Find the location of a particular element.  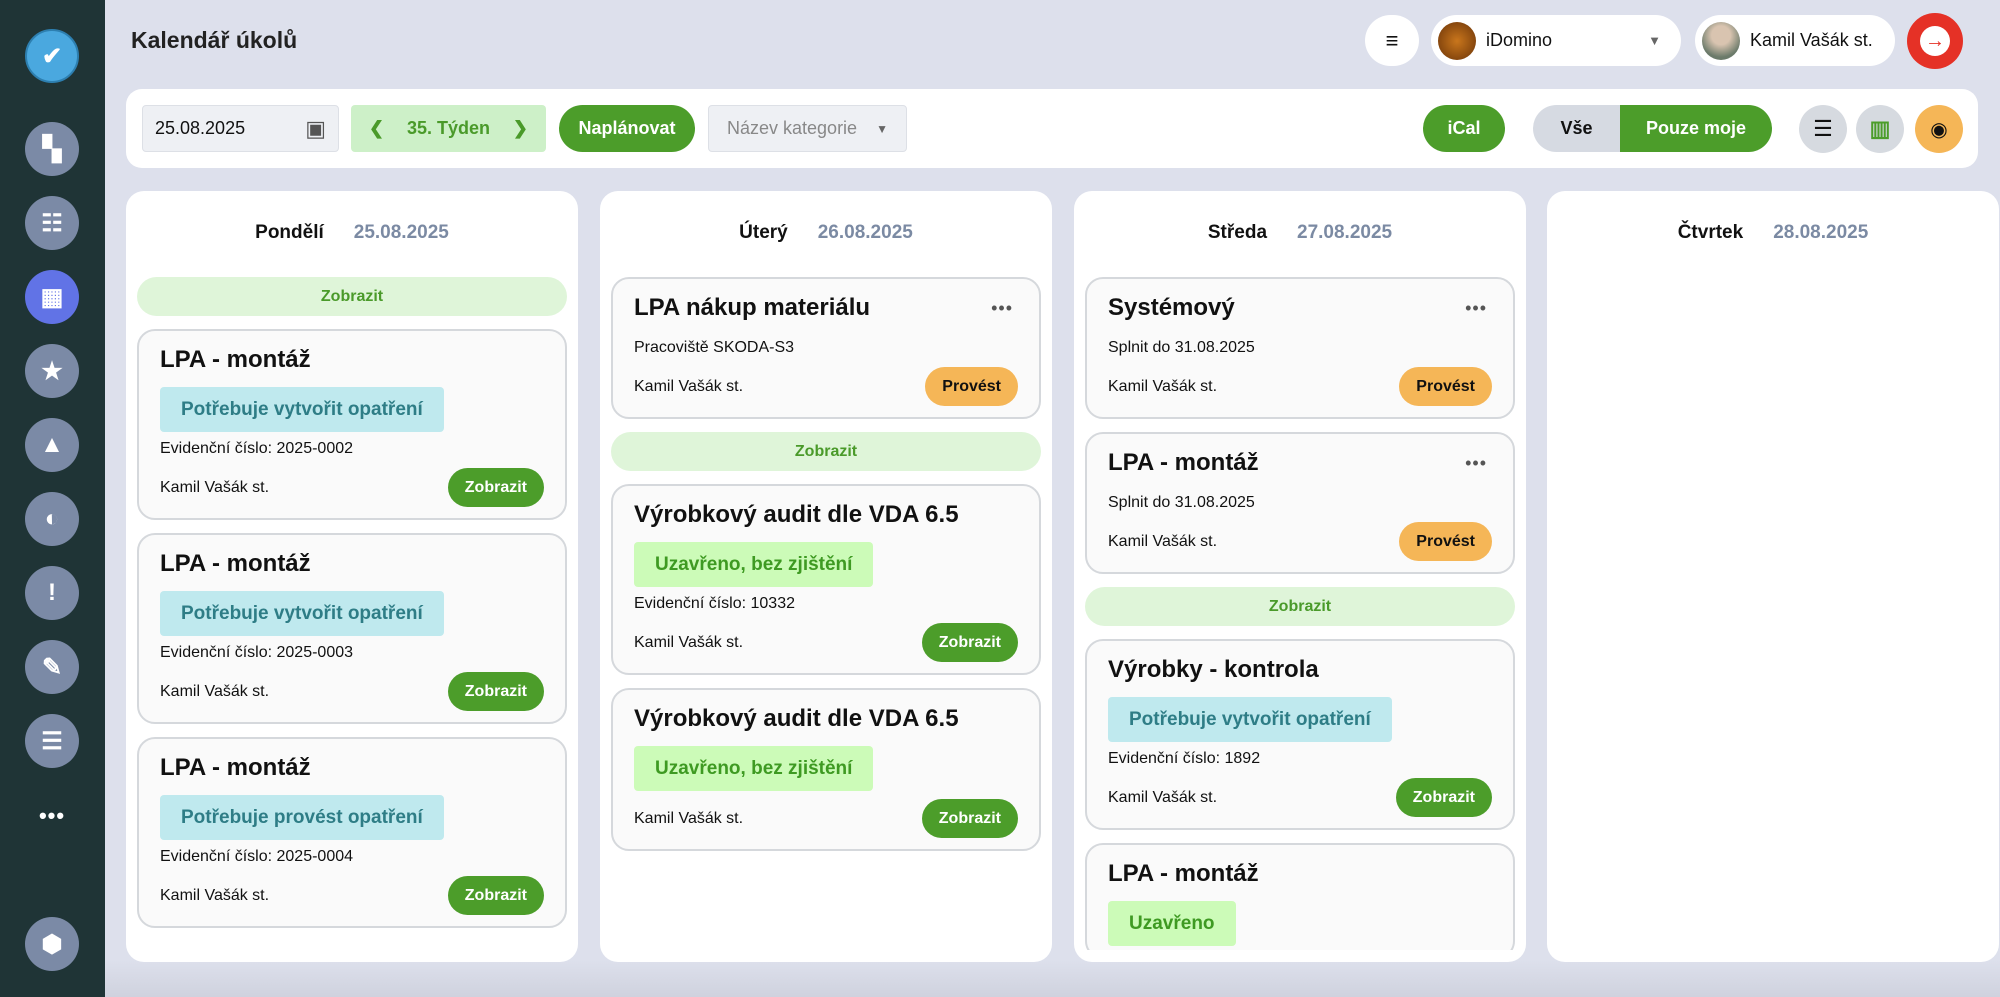

list-view-button: ☰ is located at coordinates (1823, 129).